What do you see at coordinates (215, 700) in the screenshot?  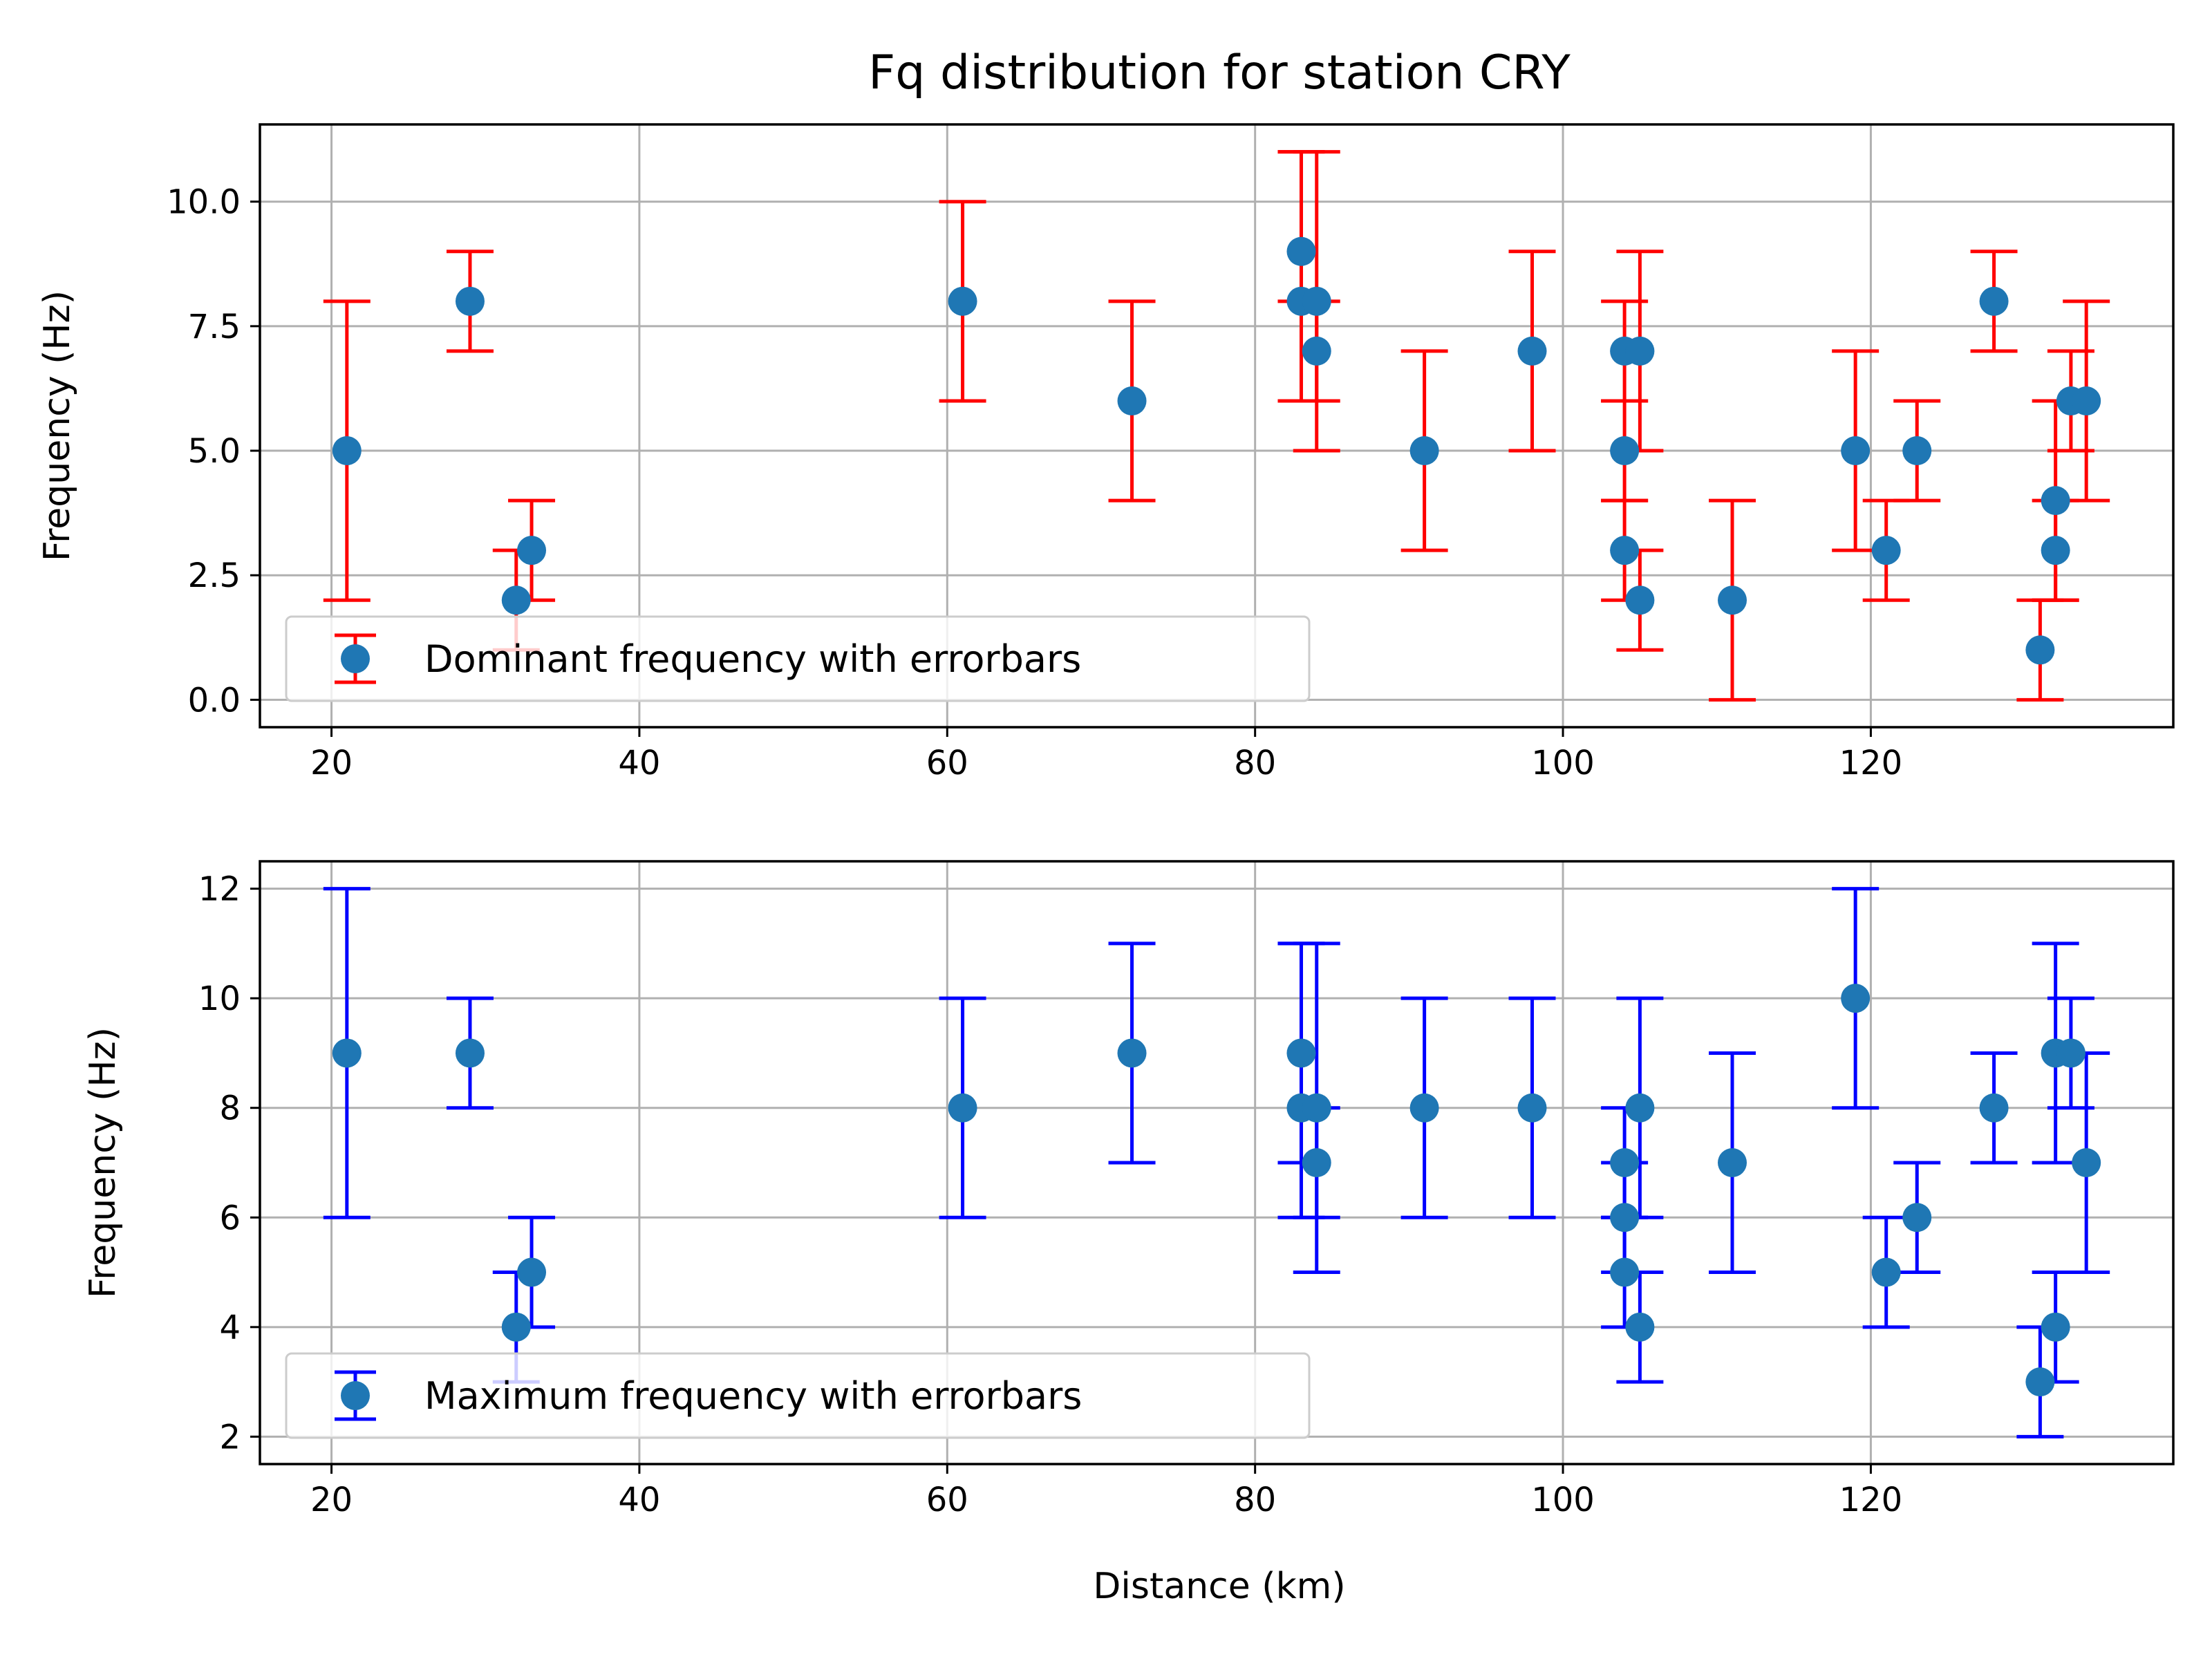 I see `y-tick-label: 0.0` at bounding box center [215, 700].